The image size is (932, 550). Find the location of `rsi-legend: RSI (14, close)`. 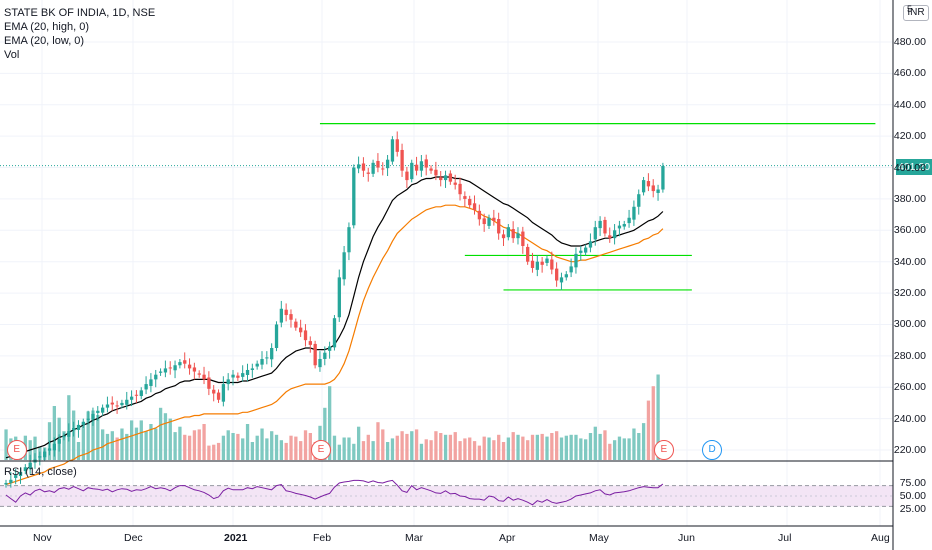

rsi-legend: RSI (14, close) is located at coordinates (40, 472).